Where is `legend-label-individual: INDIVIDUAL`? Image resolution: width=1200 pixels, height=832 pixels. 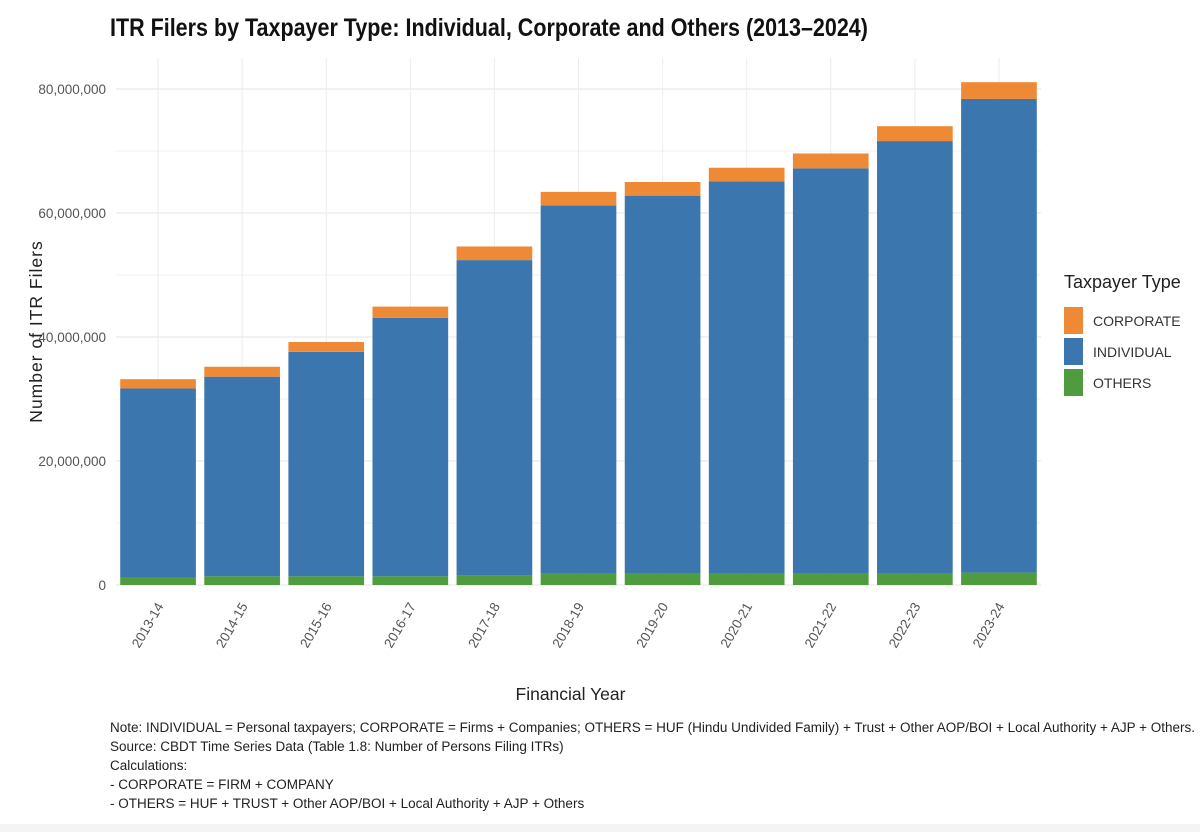 legend-label-individual: INDIVIDUAL is located at coordinates (1132, 351).